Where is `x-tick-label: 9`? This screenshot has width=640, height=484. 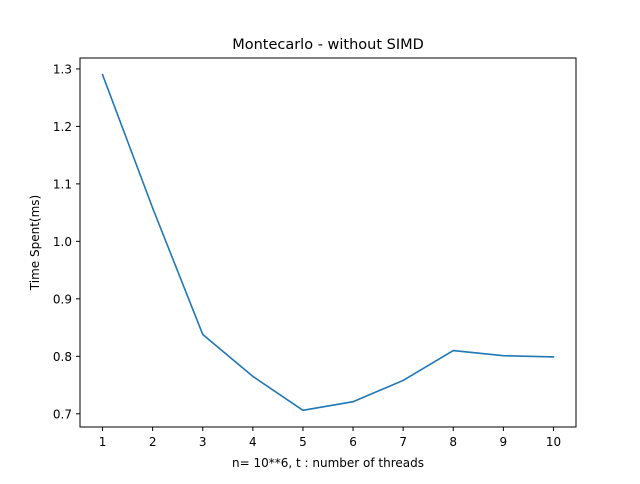 x-tick-label: 9 is located at coordinates (504, 442).